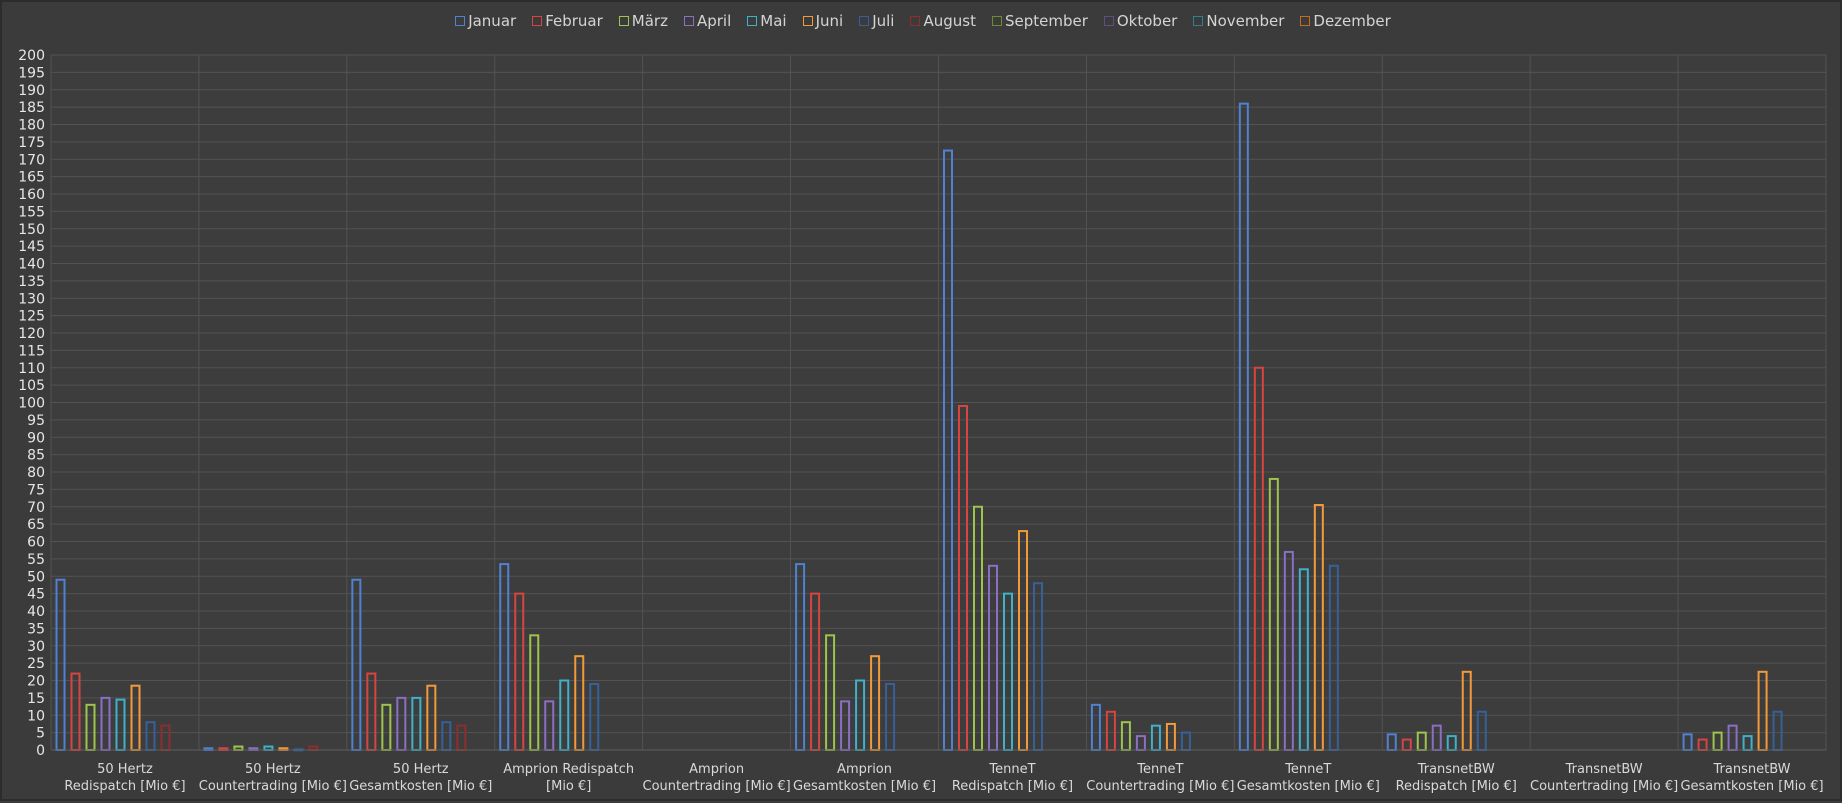 This screenshot has width=1842, height=803. I want to click on legend-item: März, so click(643, 21).